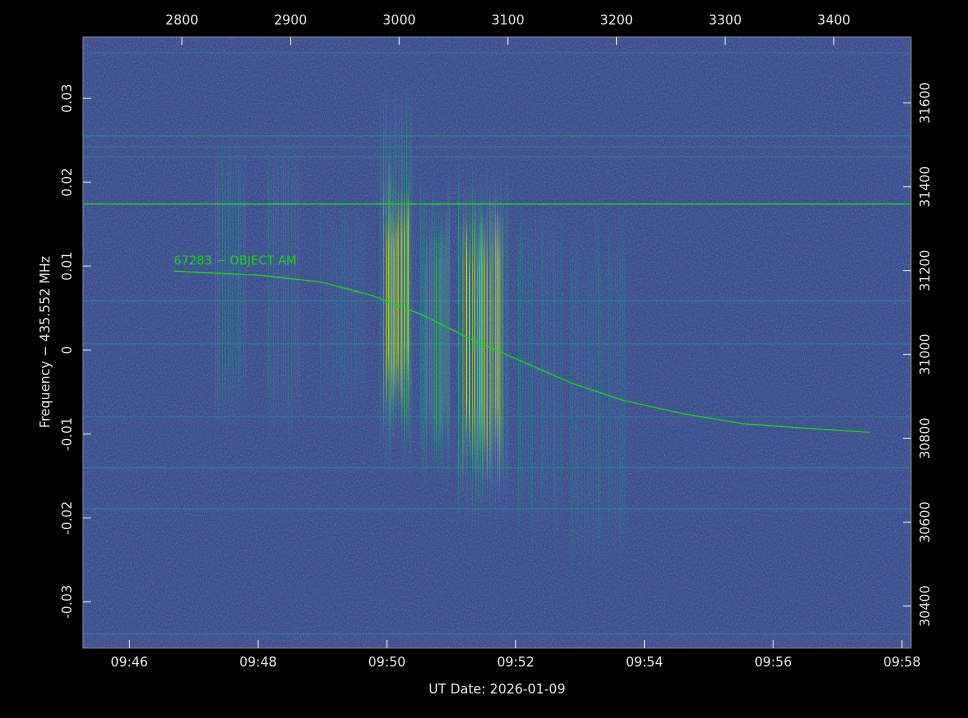 The height and width of the screenshot is (718, 968). Describe the element at coordinates (926, 270) in the screenshot. I see `y2-tick-label: 31200` at that location.